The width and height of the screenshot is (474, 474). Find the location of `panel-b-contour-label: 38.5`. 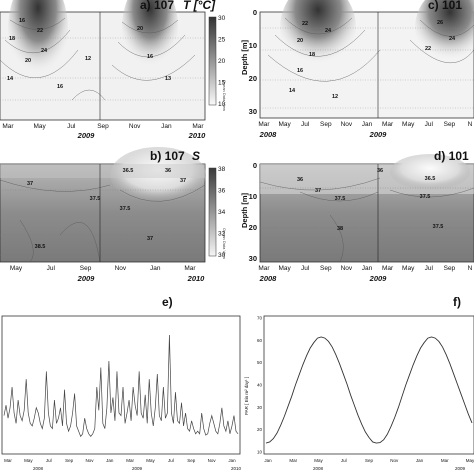

panel-b-contour-label: 38.5 is located at coordinates (40, 247).